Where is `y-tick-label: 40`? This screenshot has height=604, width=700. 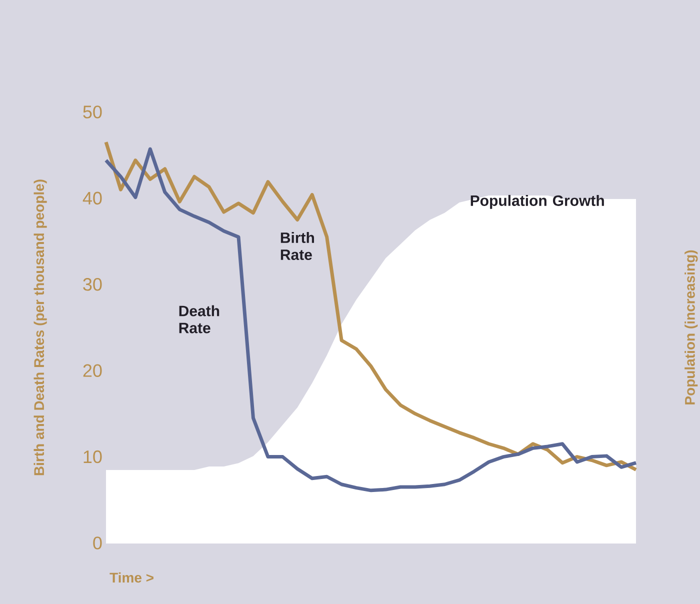 y-tick-label: 40 is located at coordinates (92, 198).